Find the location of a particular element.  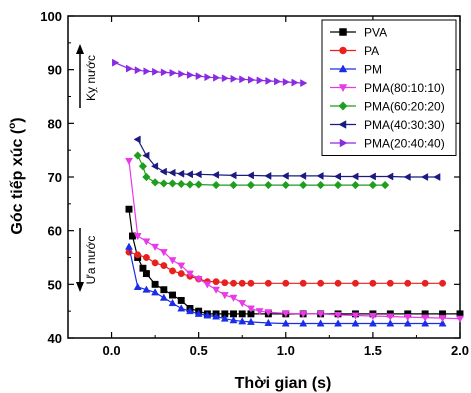

legend-item: PM is located at coordinates (356, 70).